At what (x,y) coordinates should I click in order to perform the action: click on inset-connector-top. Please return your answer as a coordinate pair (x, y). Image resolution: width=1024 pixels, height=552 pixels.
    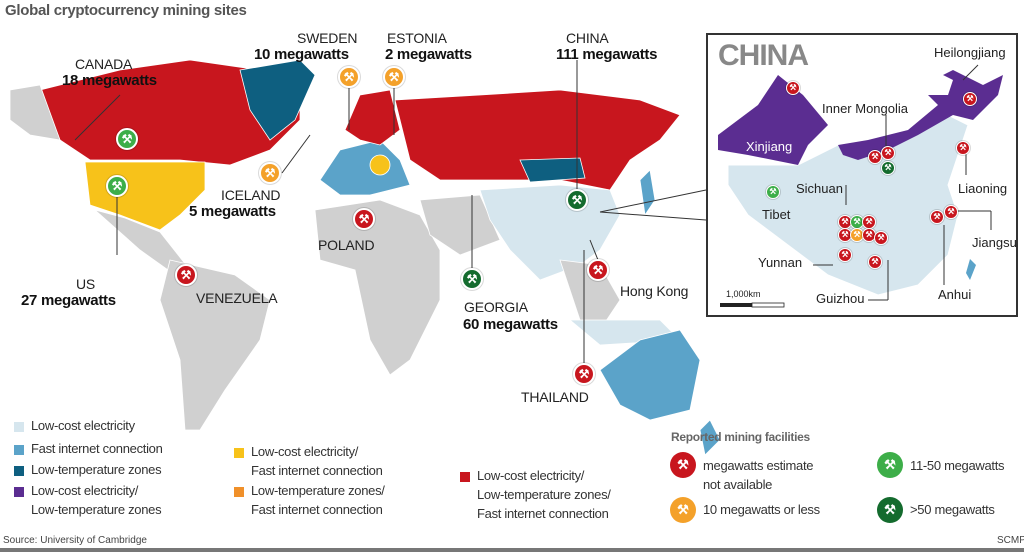
    Looking at the image, I should click on (653, 201).